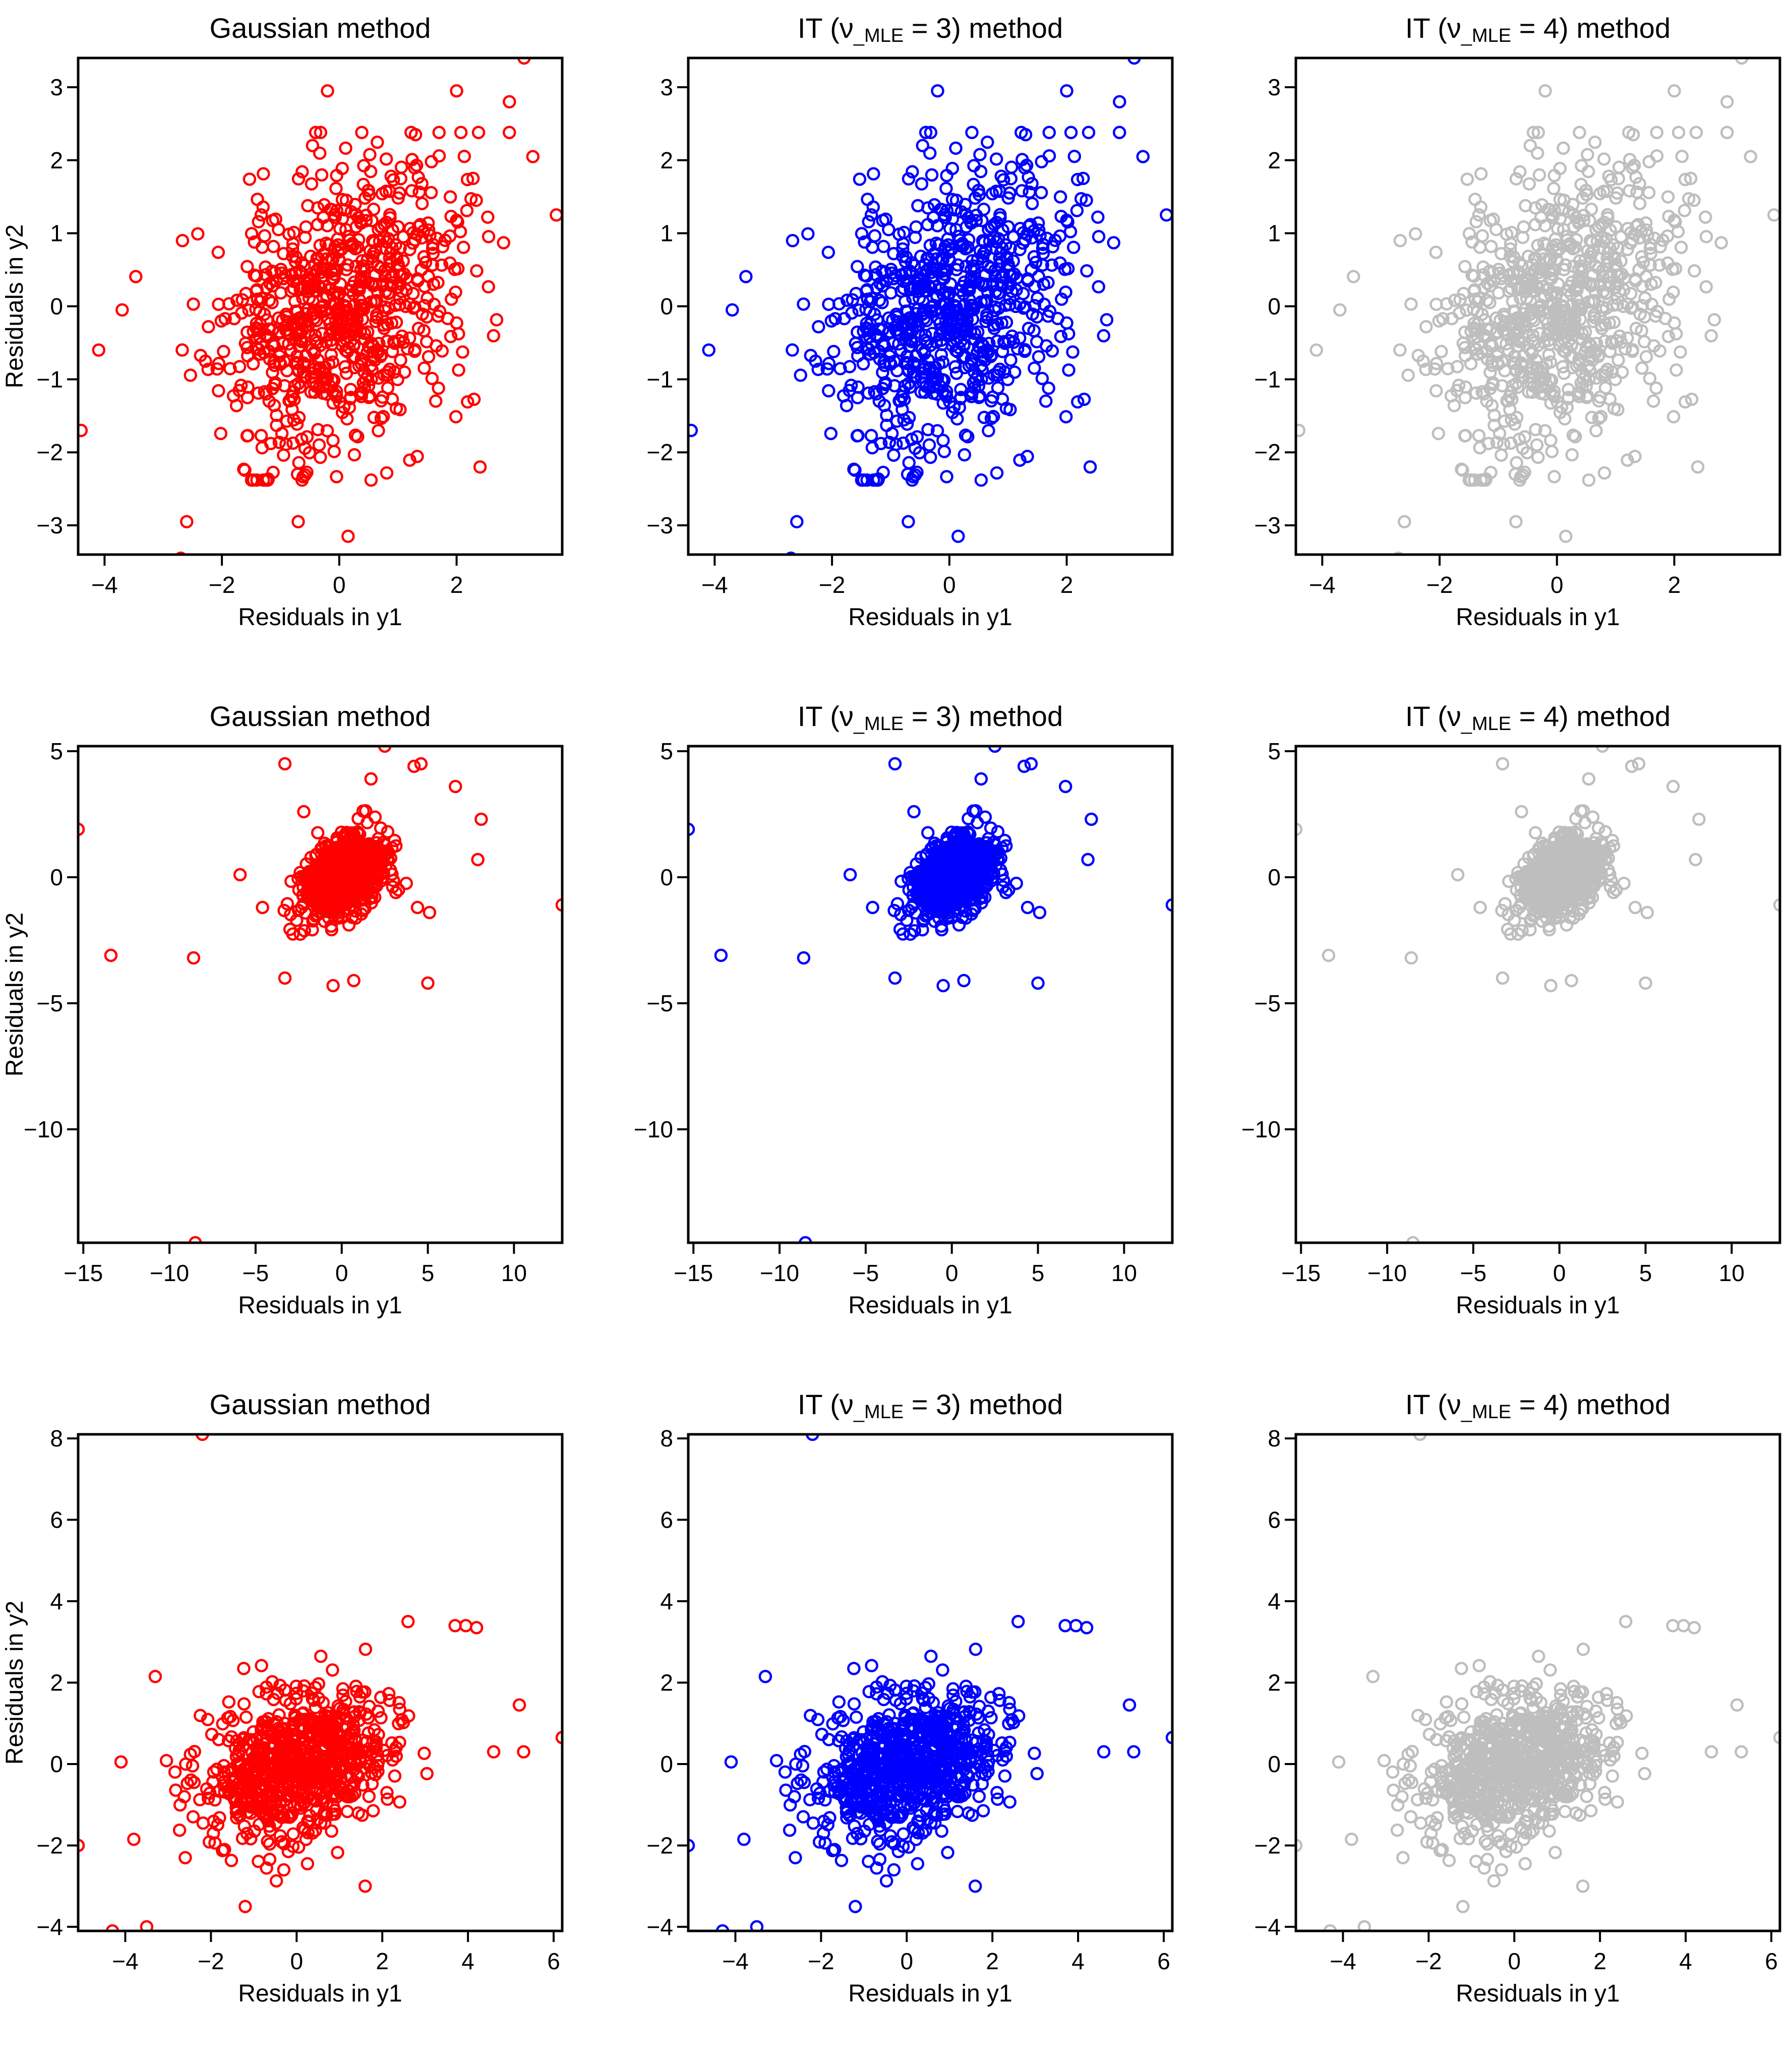 The image size is (1792, 2062). I want to click on chart-title: IT (ν_MLE = 4) method, so click(1537, 29).